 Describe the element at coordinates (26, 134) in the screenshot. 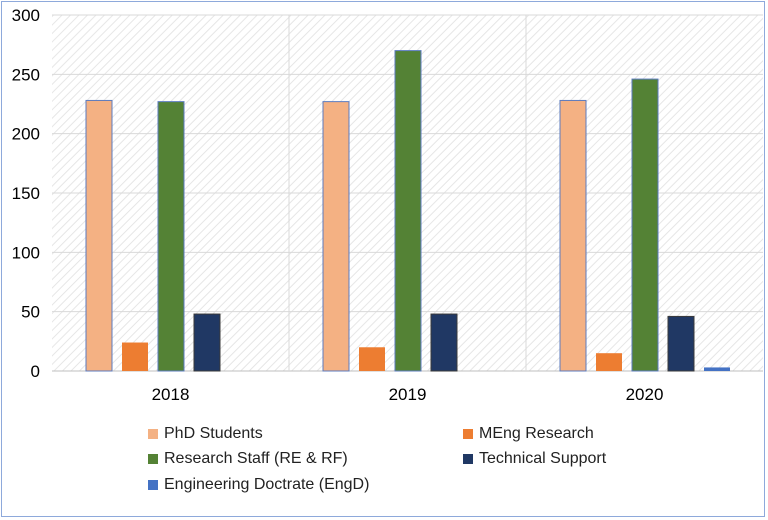

I see `y-tick-label: 200` at that location.